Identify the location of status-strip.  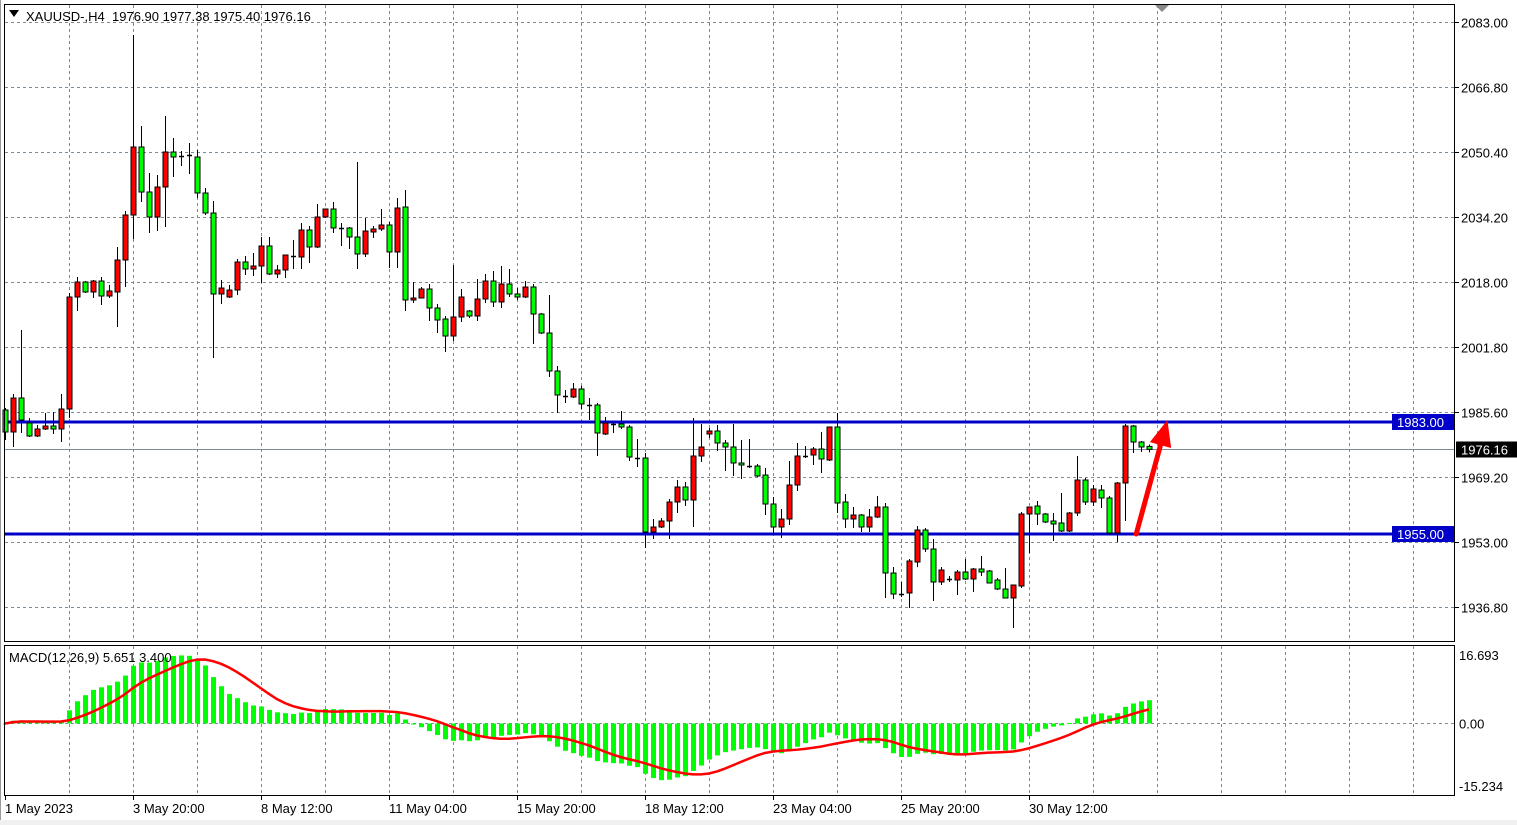
(758, 822).